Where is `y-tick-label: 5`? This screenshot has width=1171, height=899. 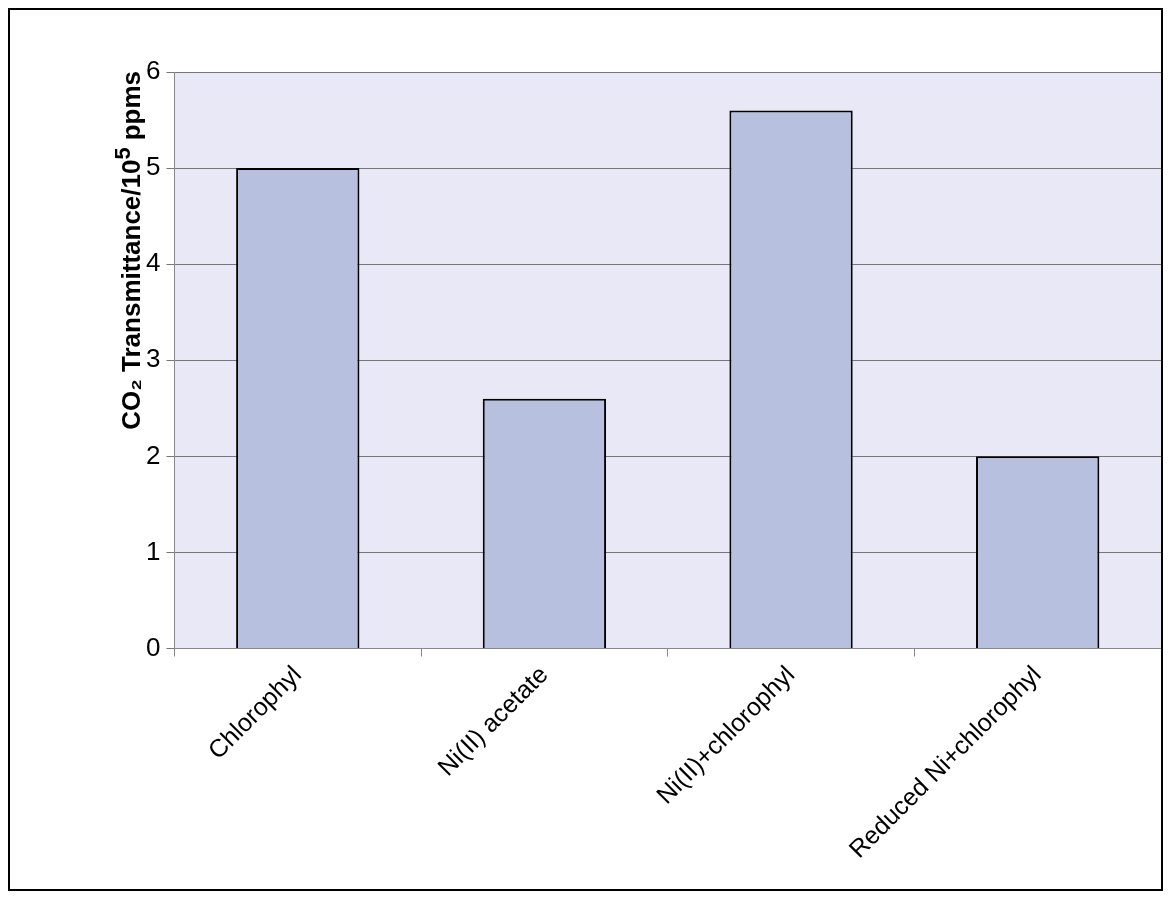
y-tick-label: 5 is located at coordinates (153, 166).